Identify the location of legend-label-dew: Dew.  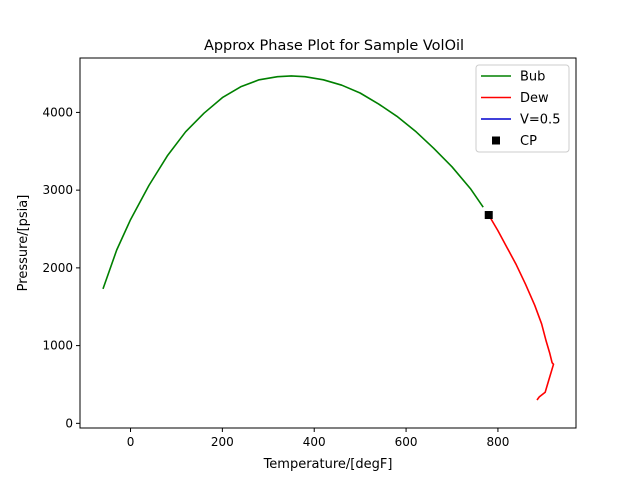
(534, 98).